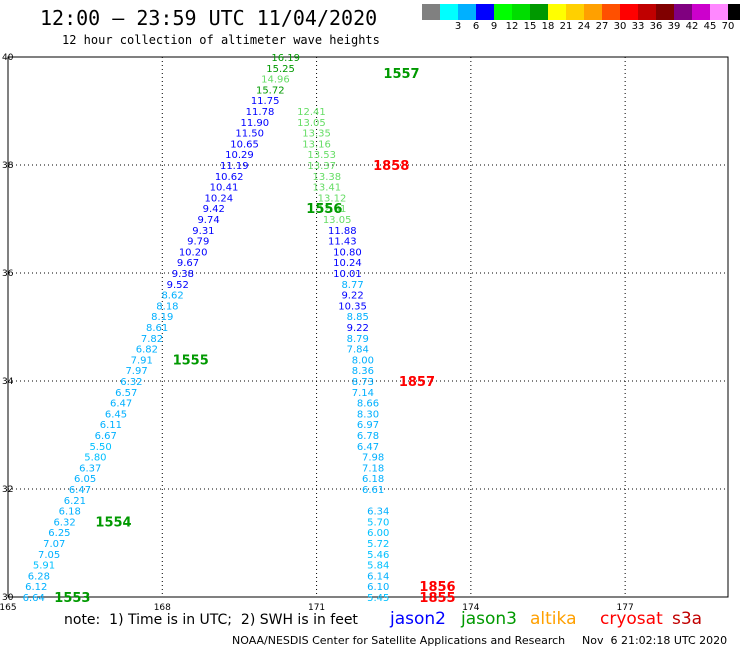 The height and width of the screenshot is (650, 740). What do you see at coordinates (8, 608) in the screenshot?
I see `x-tick-label: 165` at bounding box center [8, 608].